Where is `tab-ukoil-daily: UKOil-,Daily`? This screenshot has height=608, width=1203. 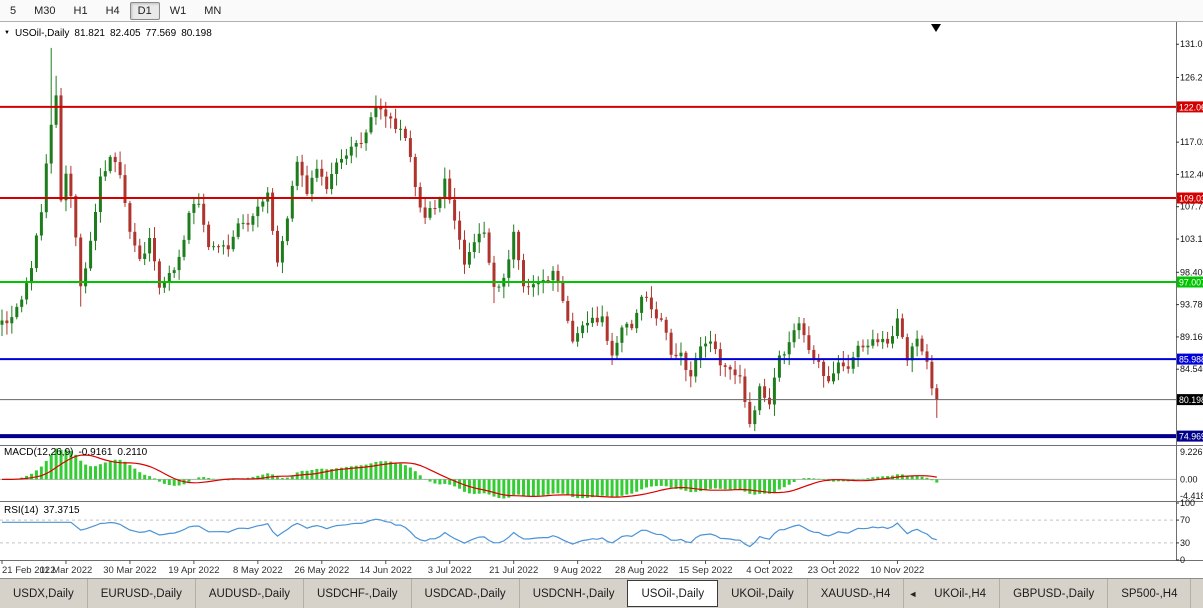 tab-ukoil-daily: UKOil-,Daily is located at coordinates (763, 593).